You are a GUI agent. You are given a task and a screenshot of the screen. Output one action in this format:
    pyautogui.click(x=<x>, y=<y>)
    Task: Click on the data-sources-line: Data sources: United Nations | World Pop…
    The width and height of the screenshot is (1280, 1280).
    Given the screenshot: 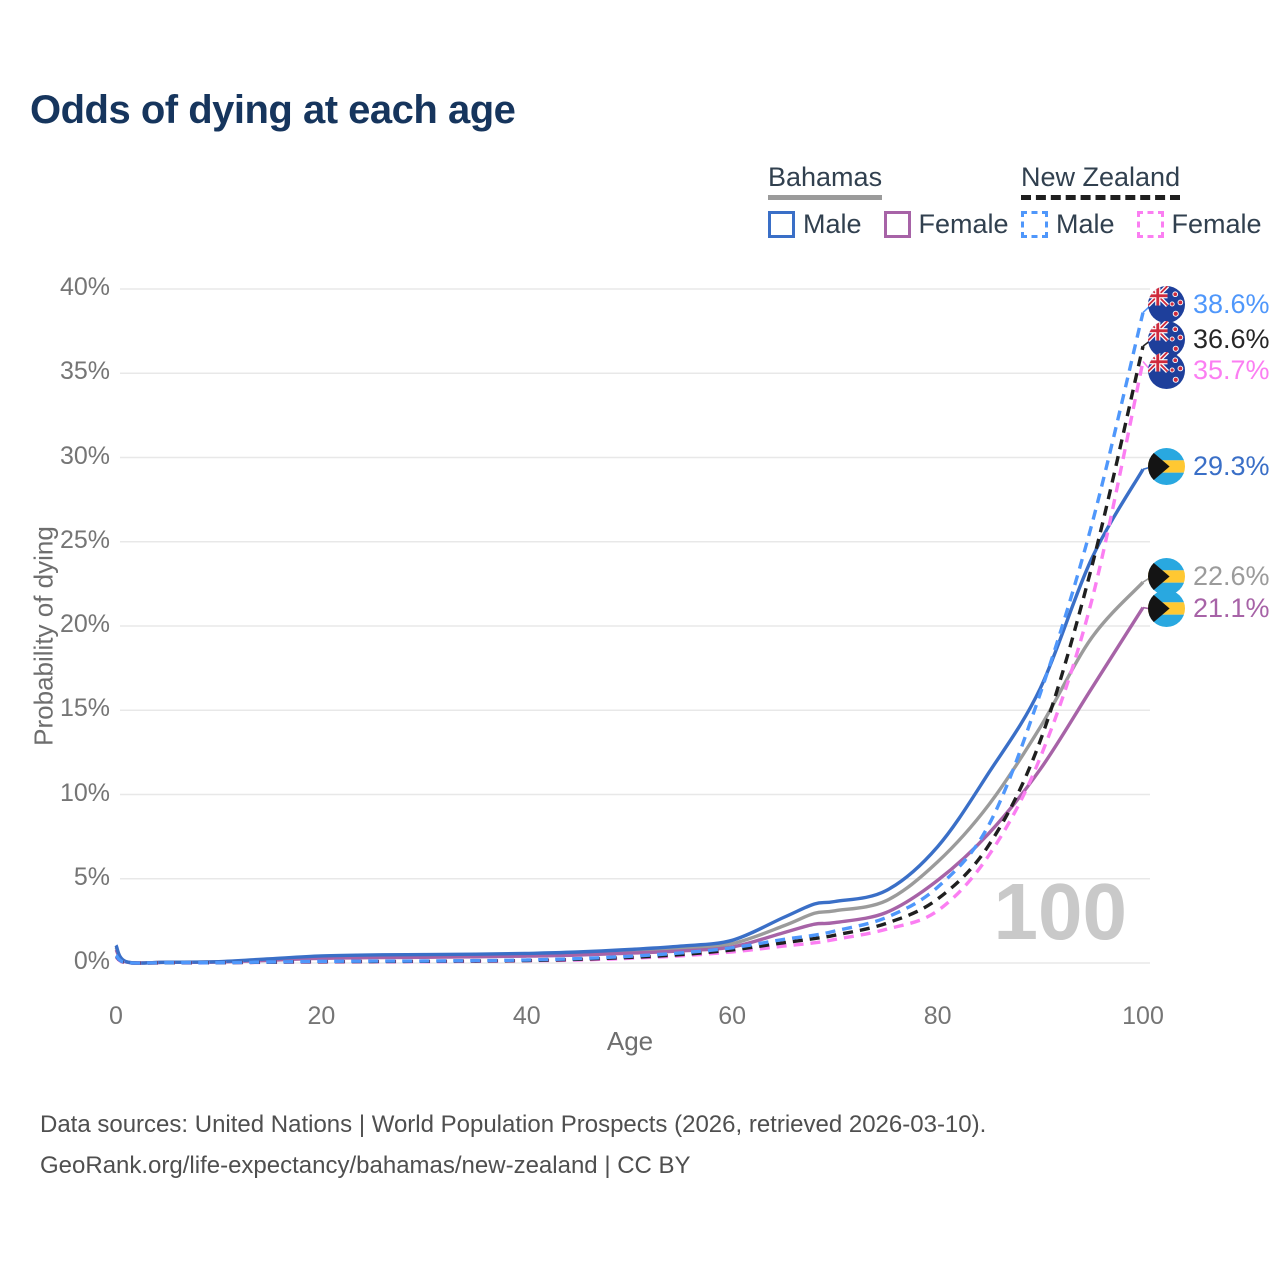 What is the action you would take?
    pyautogui.click(x=513, y=1124)
    